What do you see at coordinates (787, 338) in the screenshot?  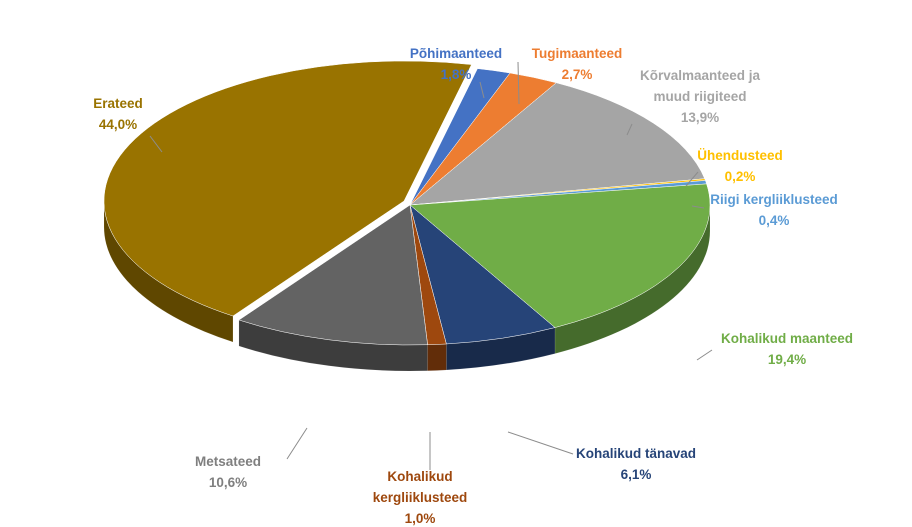 I see `data-label-name: Kohalikud maanteed` at bounding box center [787, 338].